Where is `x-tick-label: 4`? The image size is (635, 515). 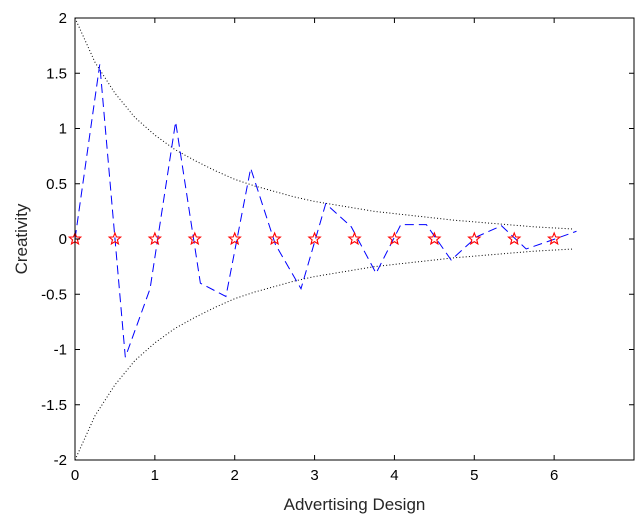 x-tick-label: 4 is located at coordinates (394, 475).